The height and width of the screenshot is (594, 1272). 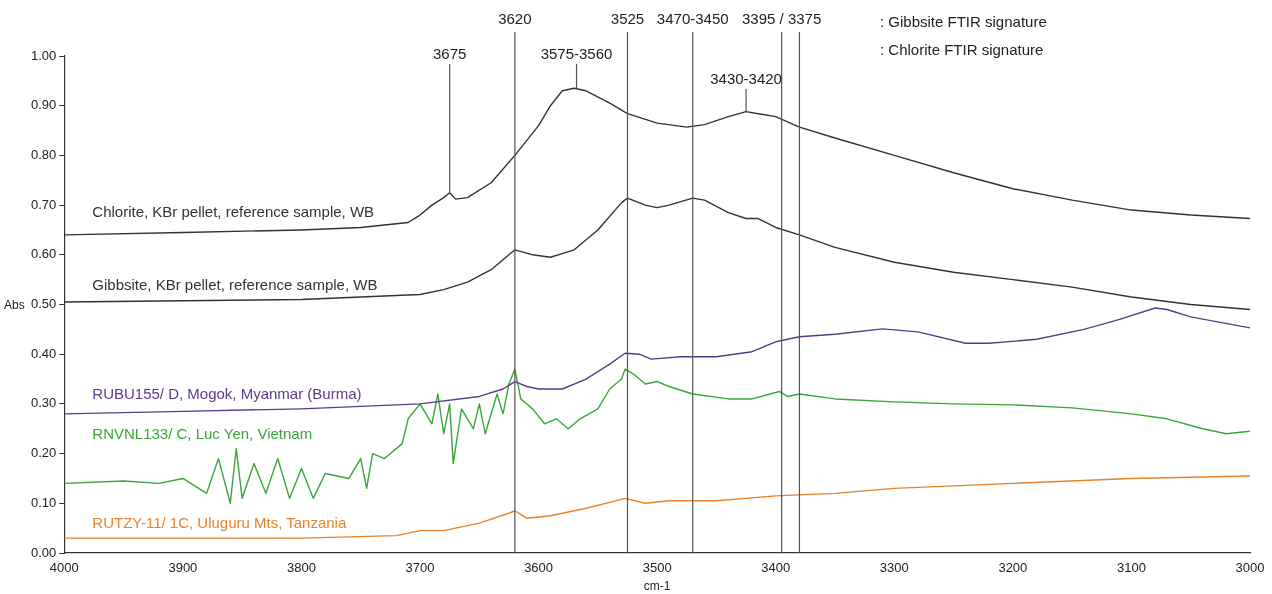 What do you see at coordinates (515, 18) in the screenshot?
I see `ref-line-label: 3620` at bounding box center [515, 18].